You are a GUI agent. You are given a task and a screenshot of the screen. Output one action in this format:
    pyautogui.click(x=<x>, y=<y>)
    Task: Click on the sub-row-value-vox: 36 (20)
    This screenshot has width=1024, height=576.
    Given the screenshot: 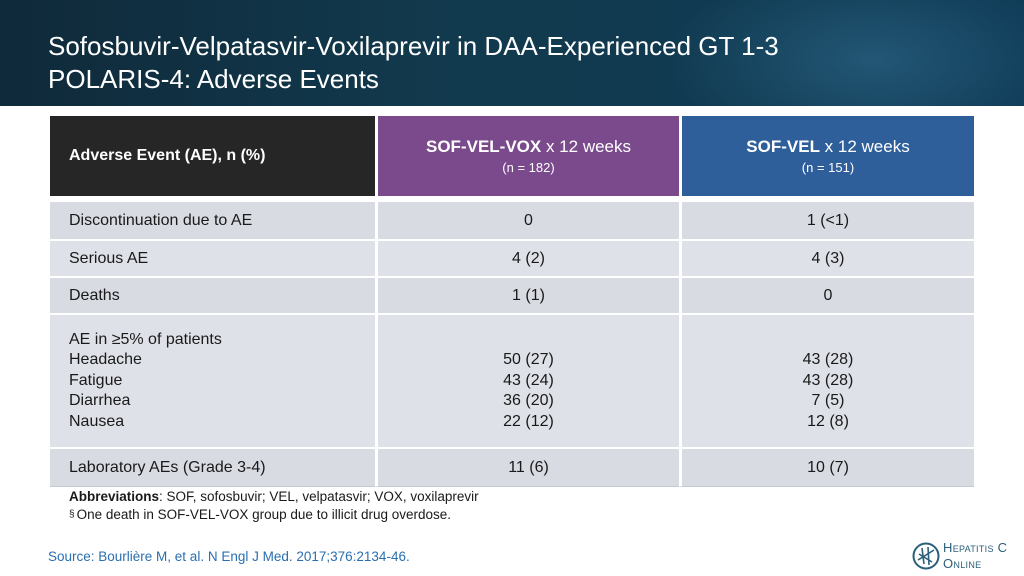 What is the action you would take?
    pyautogui.click(x=528, y=401)
    